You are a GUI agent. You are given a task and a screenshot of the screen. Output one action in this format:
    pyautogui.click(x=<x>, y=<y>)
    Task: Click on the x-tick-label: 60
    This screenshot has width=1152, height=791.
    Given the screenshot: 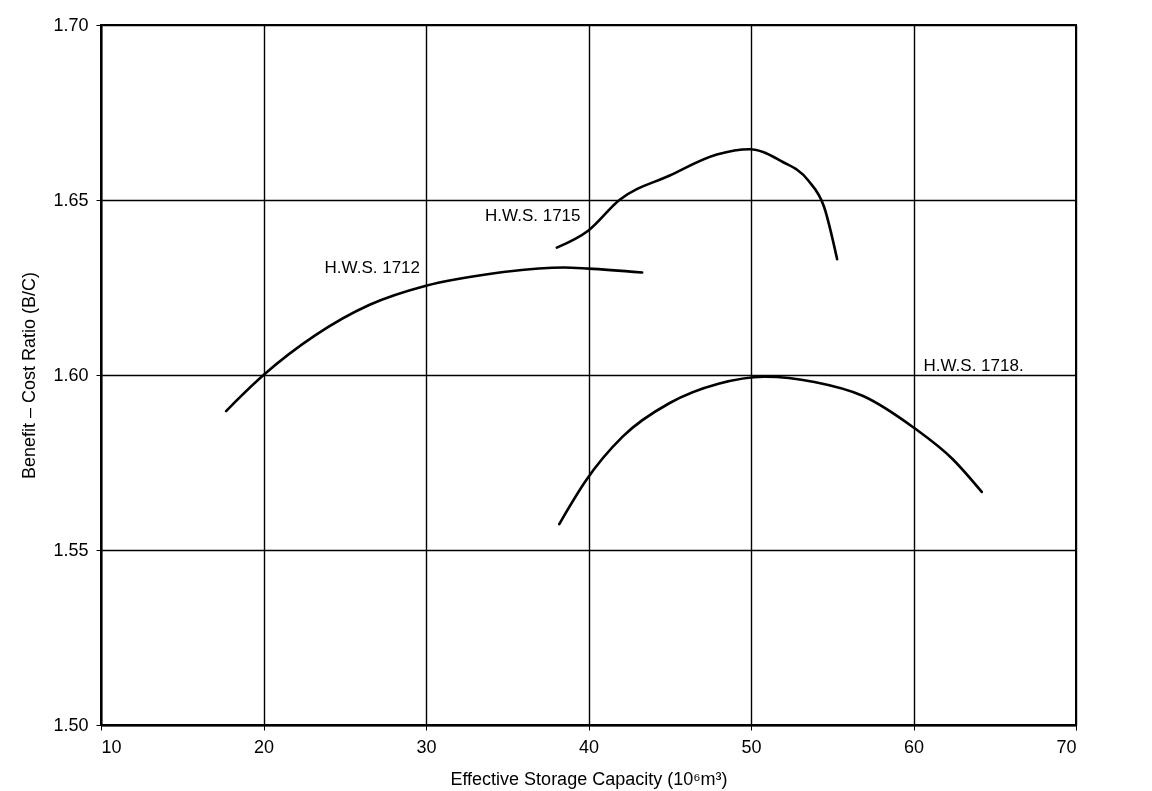 What is the action you would take?
    pyautogui.click(x=914, y=746)
    